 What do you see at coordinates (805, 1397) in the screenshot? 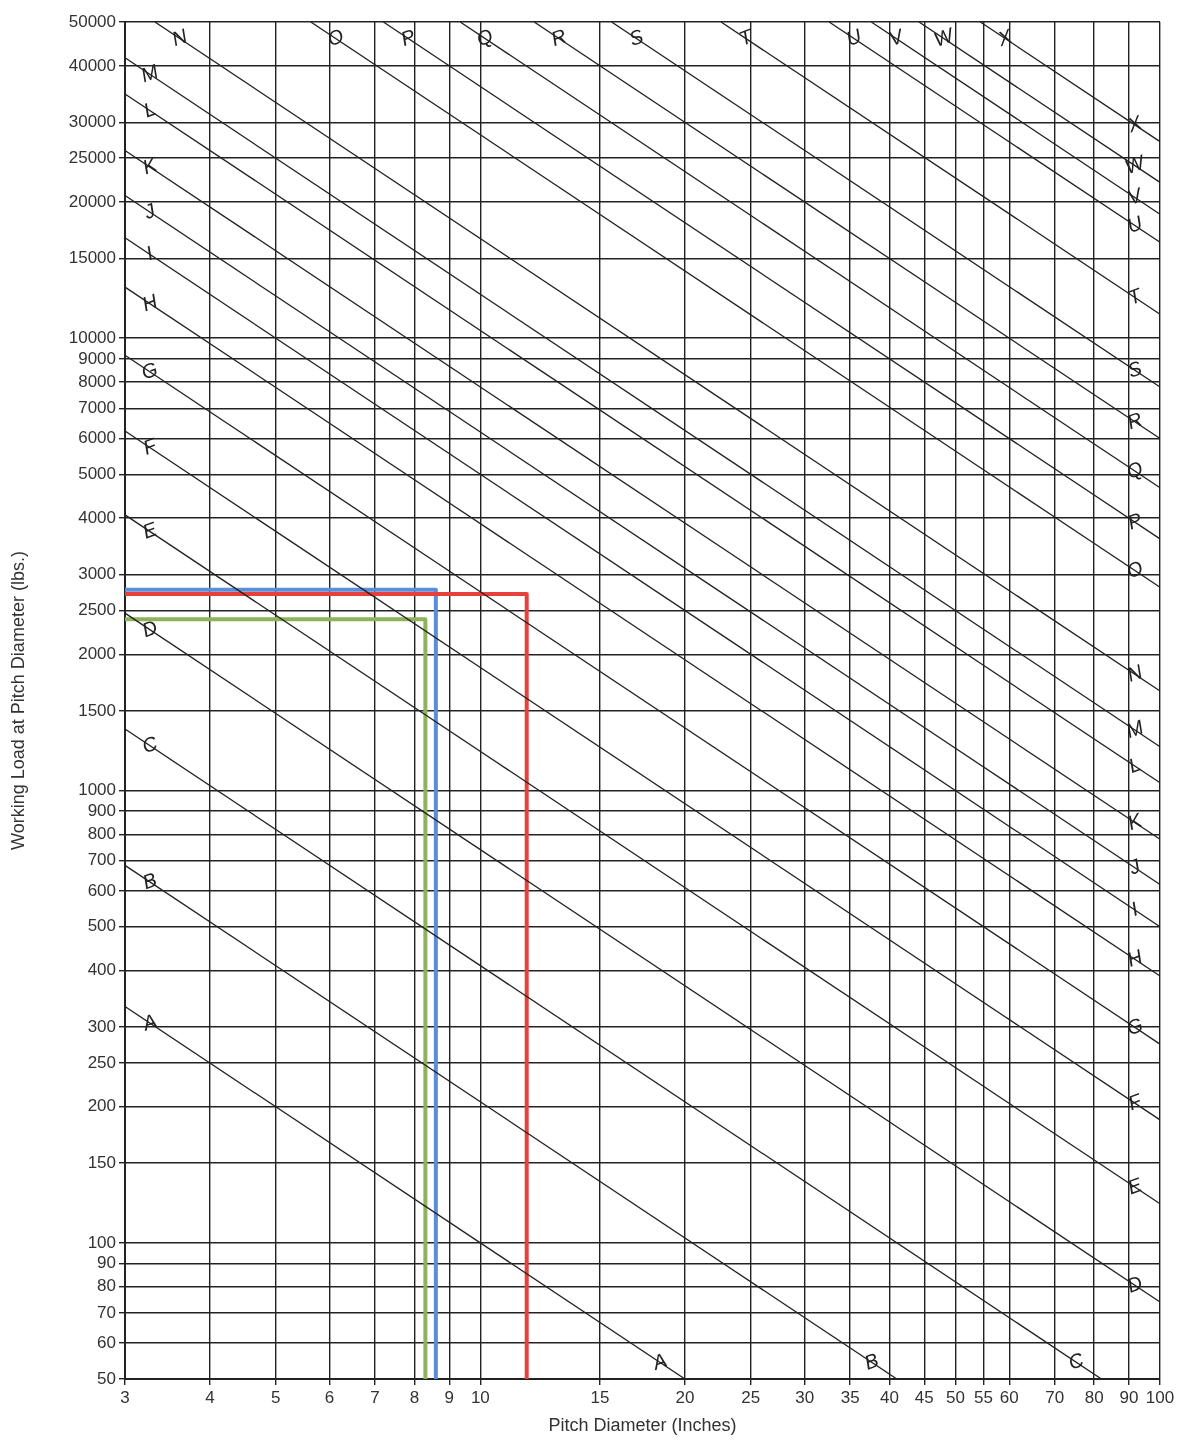
I see `x-tick-label: 30` at bounding box center [805, 1397].